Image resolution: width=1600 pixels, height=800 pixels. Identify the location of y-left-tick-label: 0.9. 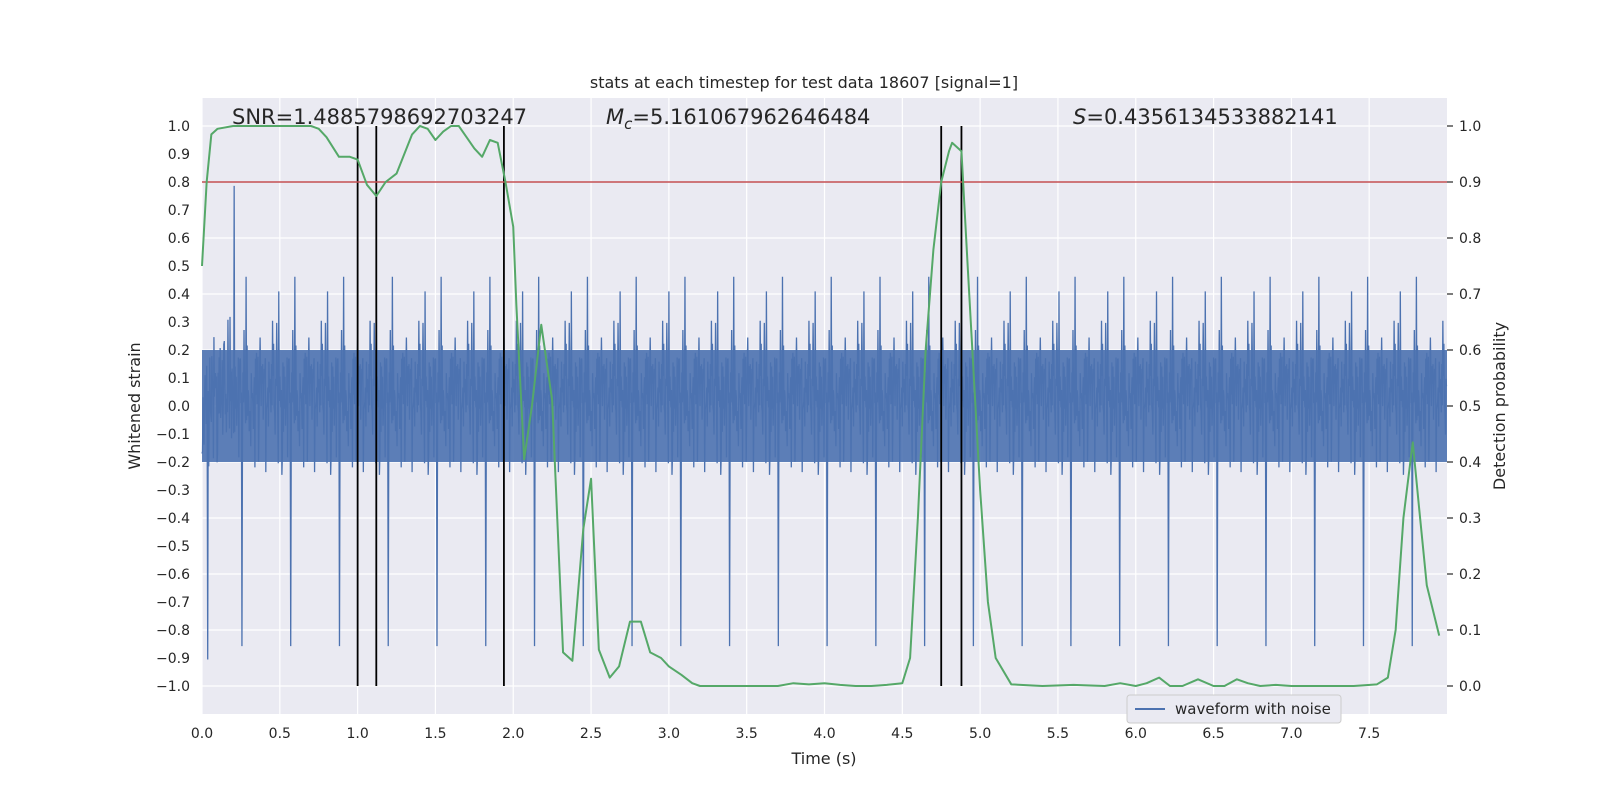
(179, 155).